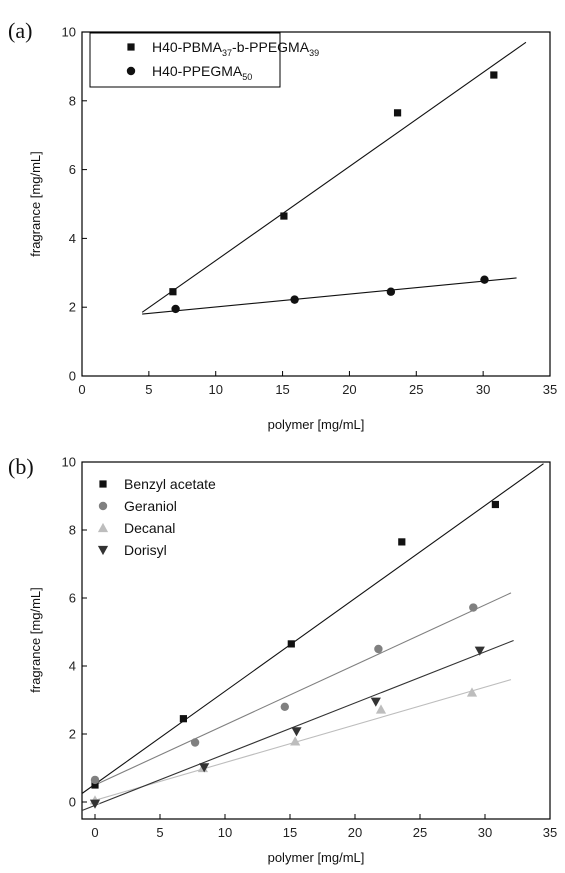  I want to click on legend: H40-PBMA37-b-PPEGMA39 H40-PPEGMA50, so click(204, 60).